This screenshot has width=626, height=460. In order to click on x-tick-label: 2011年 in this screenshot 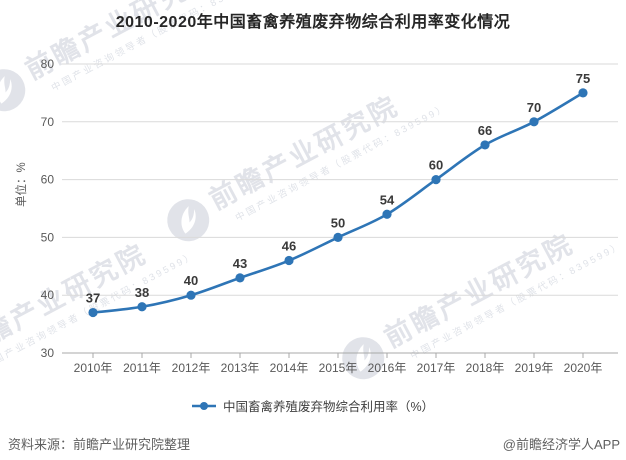, I will do `click(142, 368)`.